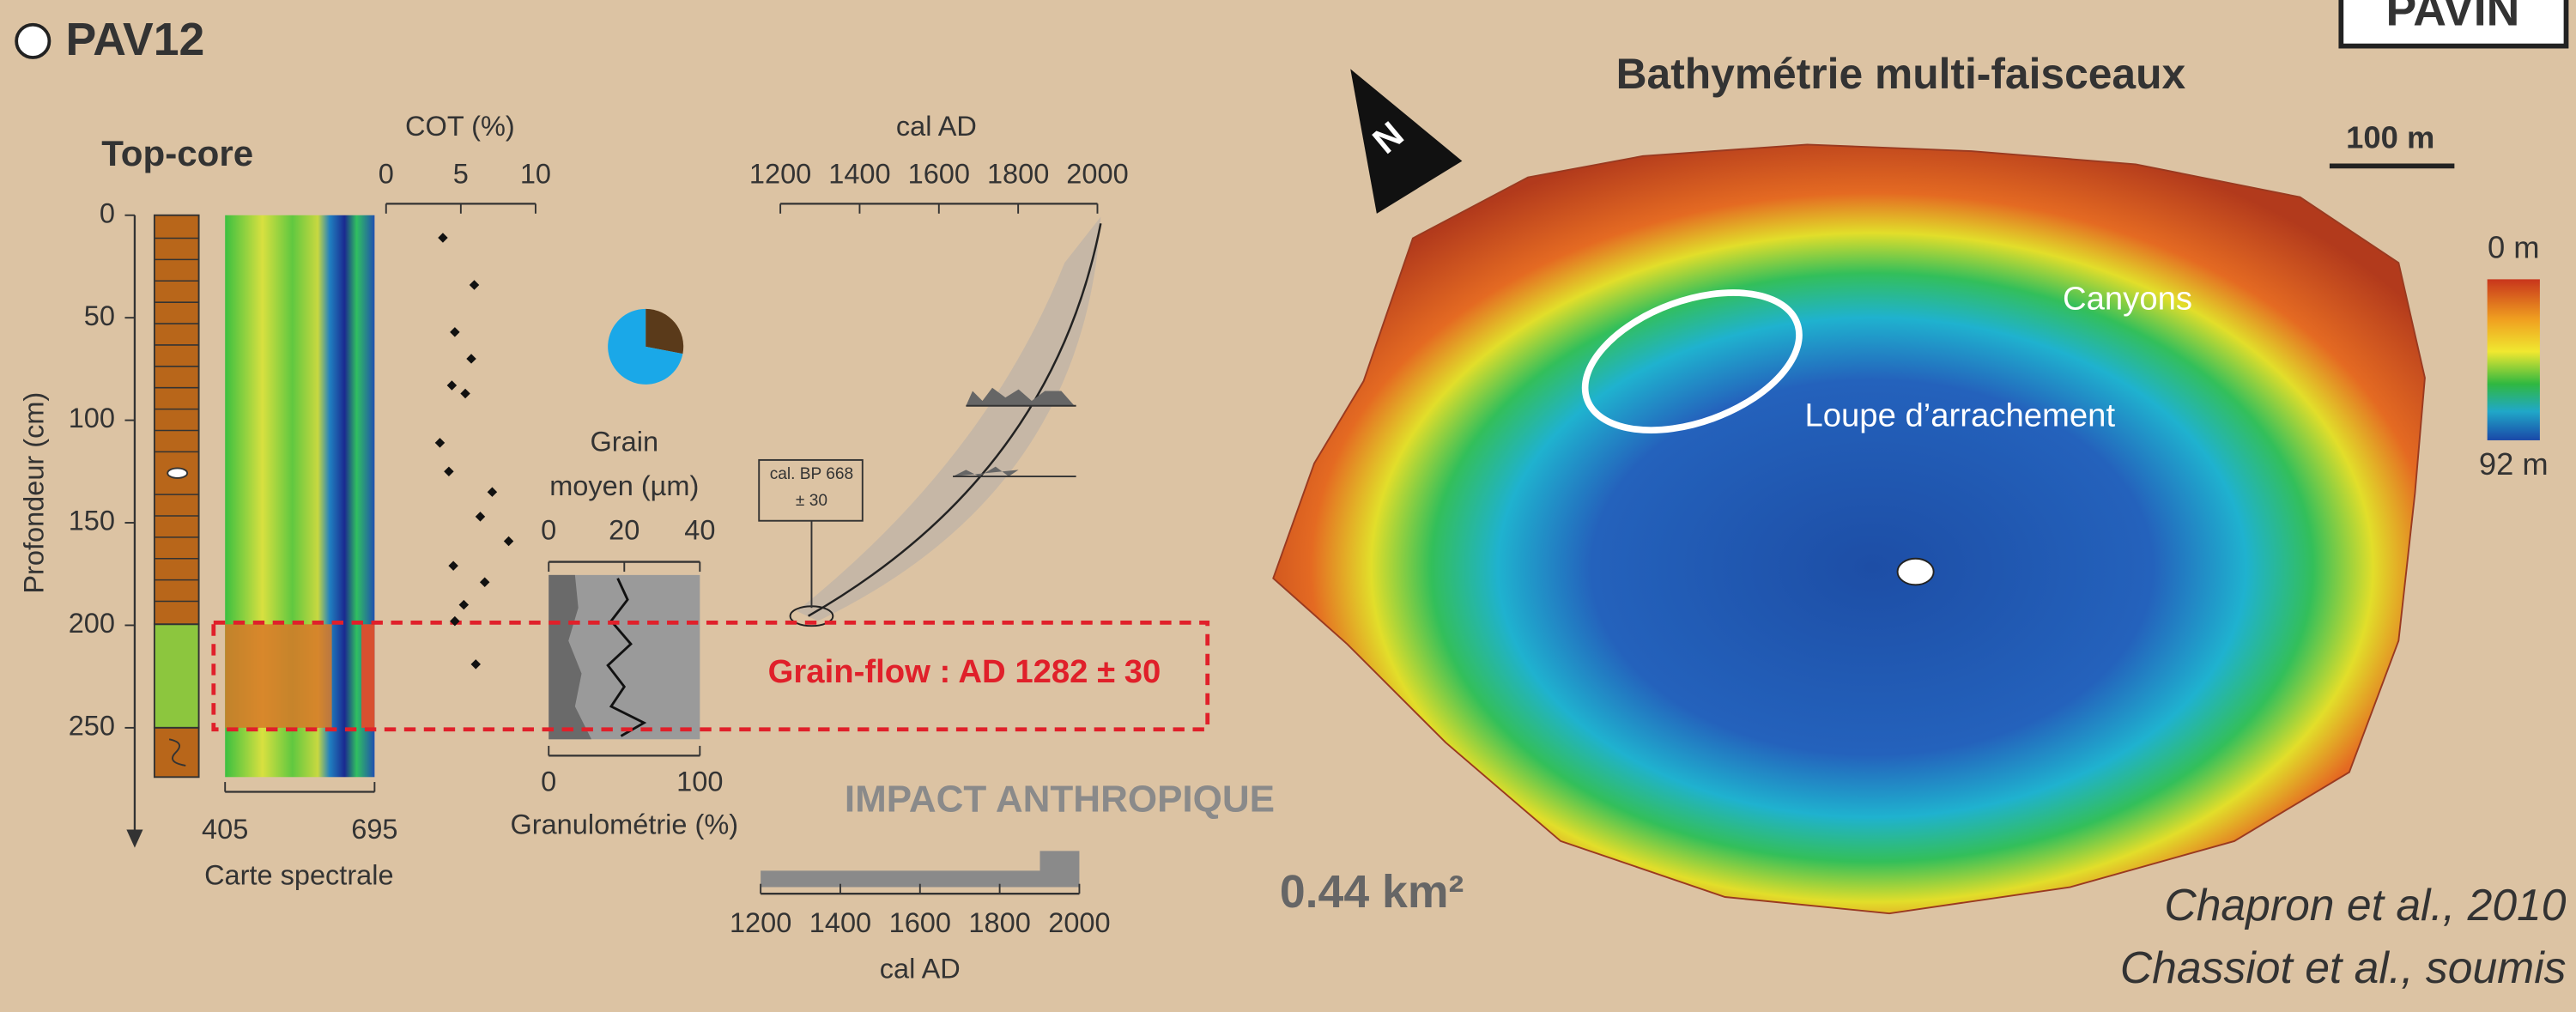  I want to click on age-tick-label: 1800, so click(1018, 173).